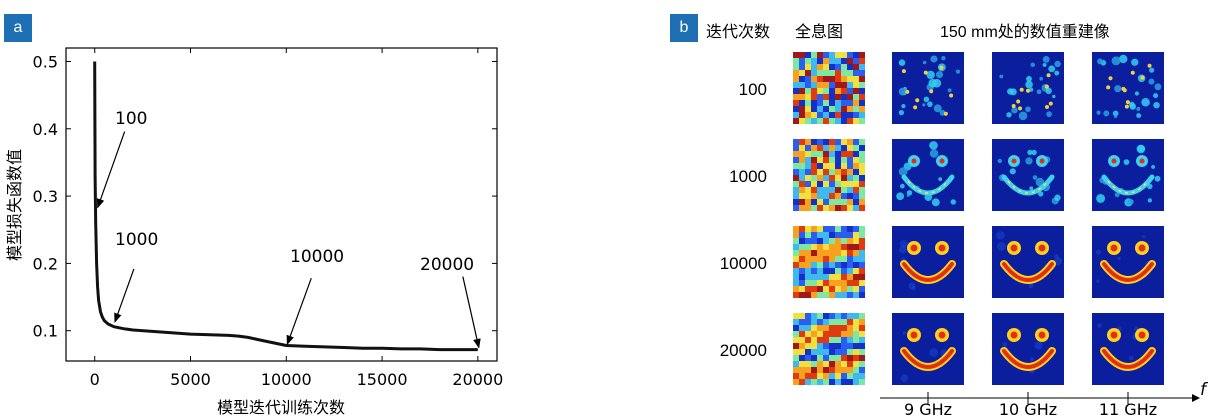 This screenshot has width=1209, height=417. What do you see at coordinates (45, 129) in the screenshot?
I see `y-tick-label: 0.4` at bounding box center [45, 129].